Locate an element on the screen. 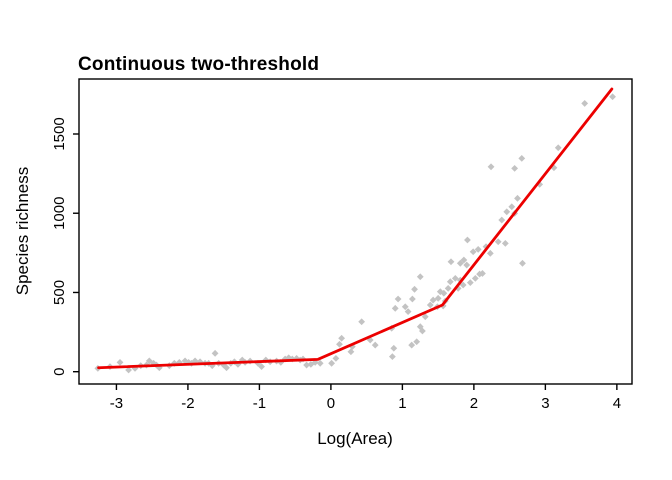 The image size is (672, 480). x-tick-label: -2 is located at coordinates (187, 403).